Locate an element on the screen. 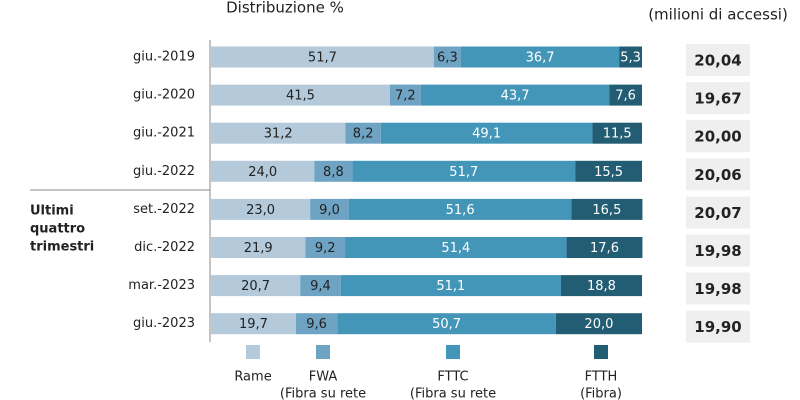 This screenshot has height=400, width=800. total-label: 20,06 is located at coordinates (717, 175).